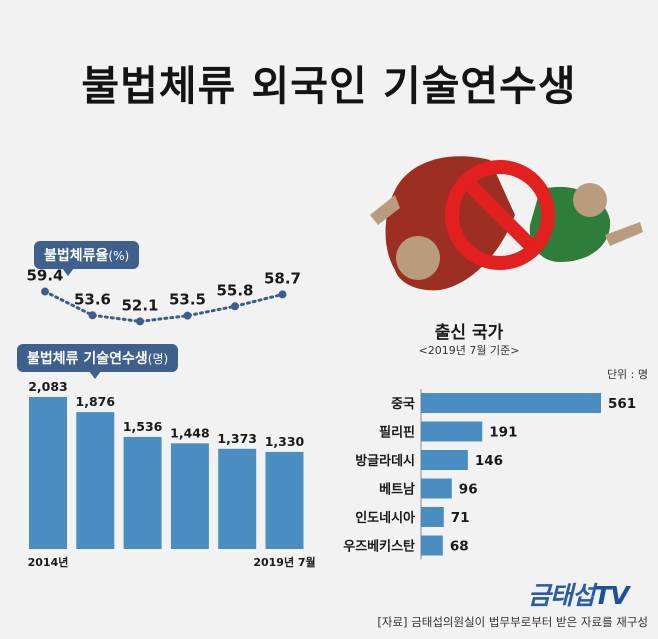 The width and height of the screenshot is (658, 639). I want to click on rate-value-label: 53.5, so click(187, 300).